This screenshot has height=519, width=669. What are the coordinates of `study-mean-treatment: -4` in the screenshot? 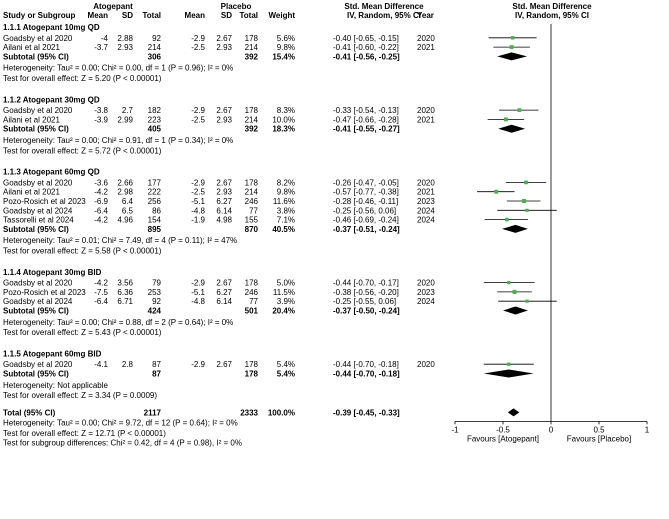 It's located at (105, 38).